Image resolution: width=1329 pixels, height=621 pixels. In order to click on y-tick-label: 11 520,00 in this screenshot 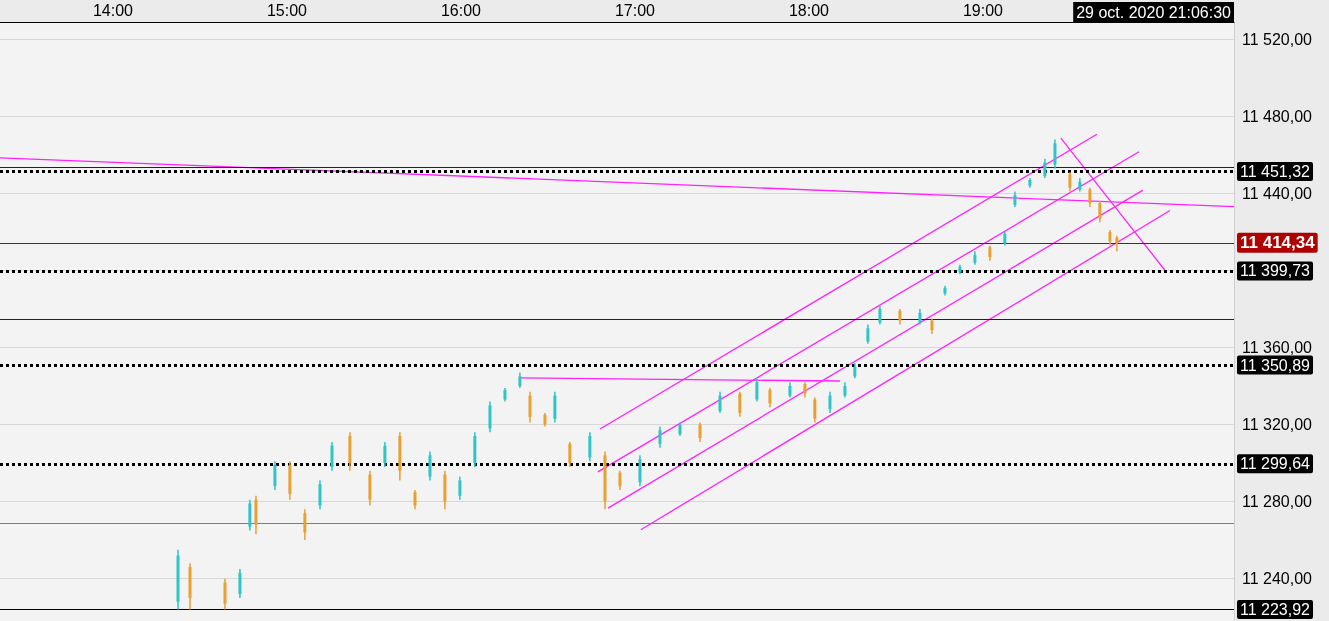, I will do `click(1277, 39)`.